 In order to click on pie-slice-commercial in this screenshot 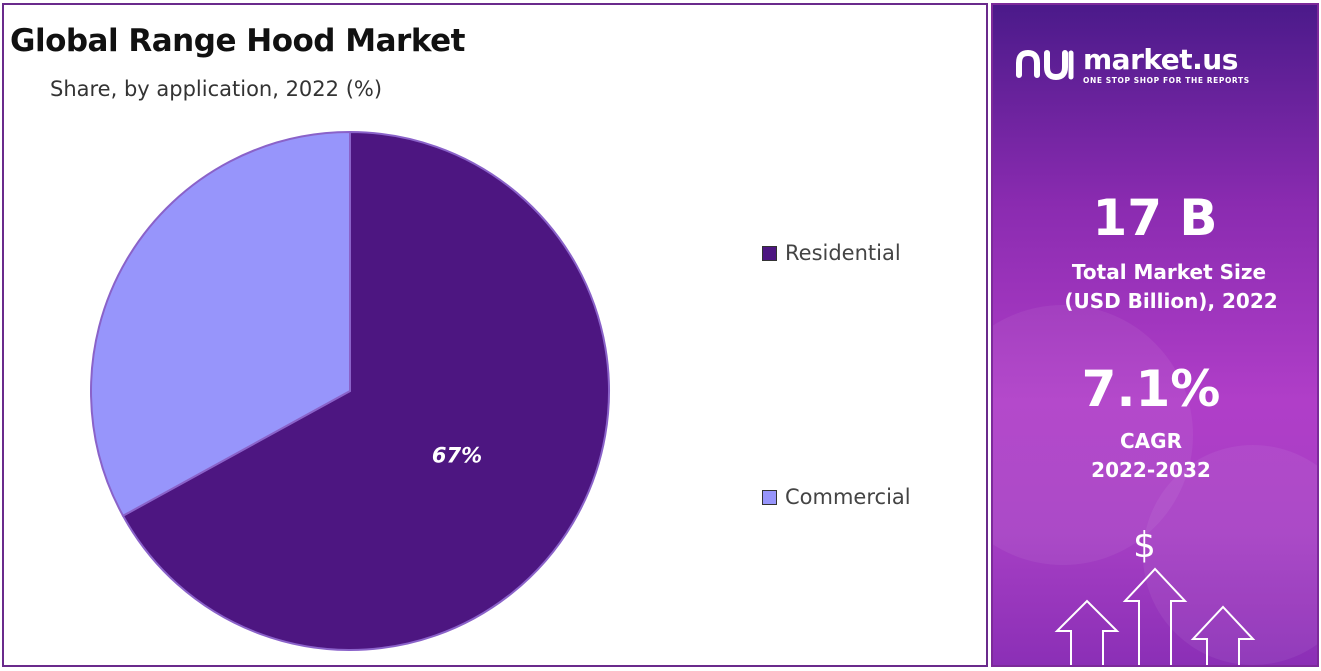, I will do `click(220, 324)`.